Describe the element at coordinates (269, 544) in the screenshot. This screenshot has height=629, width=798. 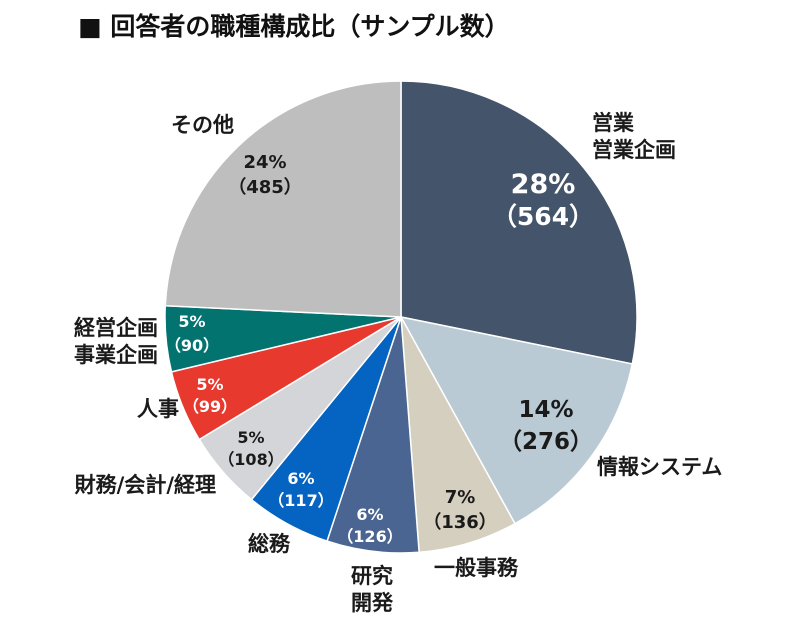
I see `slice-category-label: 総務` at that location.